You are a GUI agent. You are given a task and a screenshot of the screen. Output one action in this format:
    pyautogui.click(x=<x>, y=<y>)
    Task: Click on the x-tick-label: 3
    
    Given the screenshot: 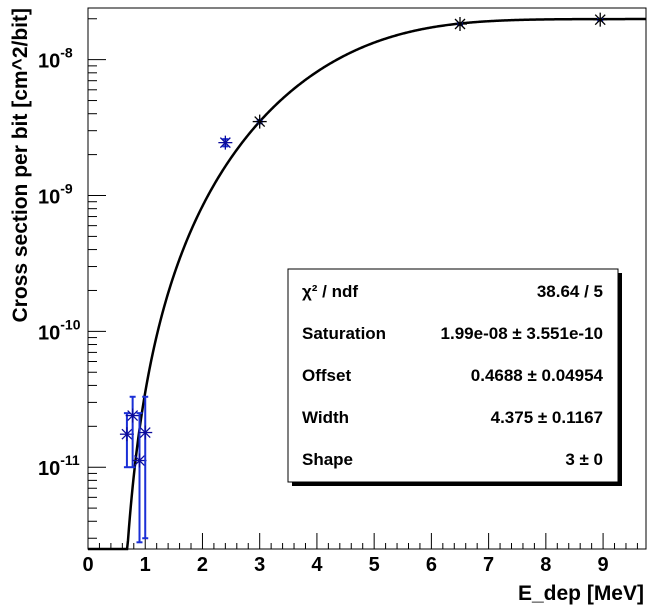 What is the action you would take?
    pyautogui.click(x=259, y=565)
    